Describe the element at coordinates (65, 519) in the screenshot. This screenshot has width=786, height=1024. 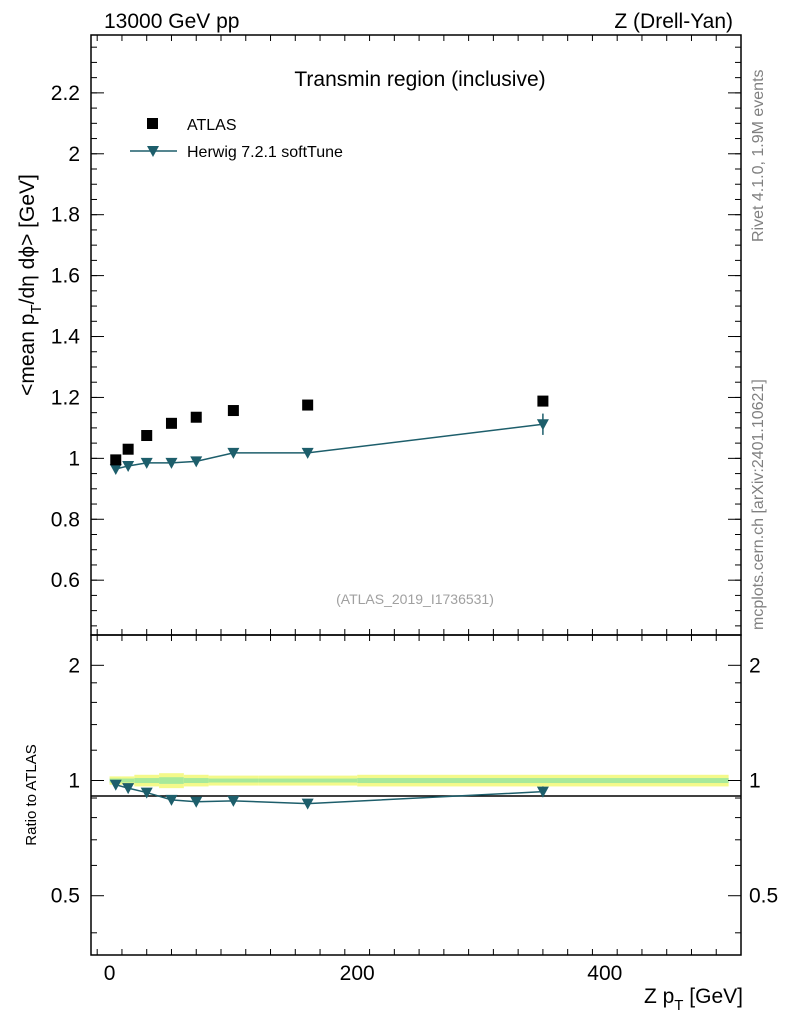
I see `y-tick-label: 0.8` at that location.